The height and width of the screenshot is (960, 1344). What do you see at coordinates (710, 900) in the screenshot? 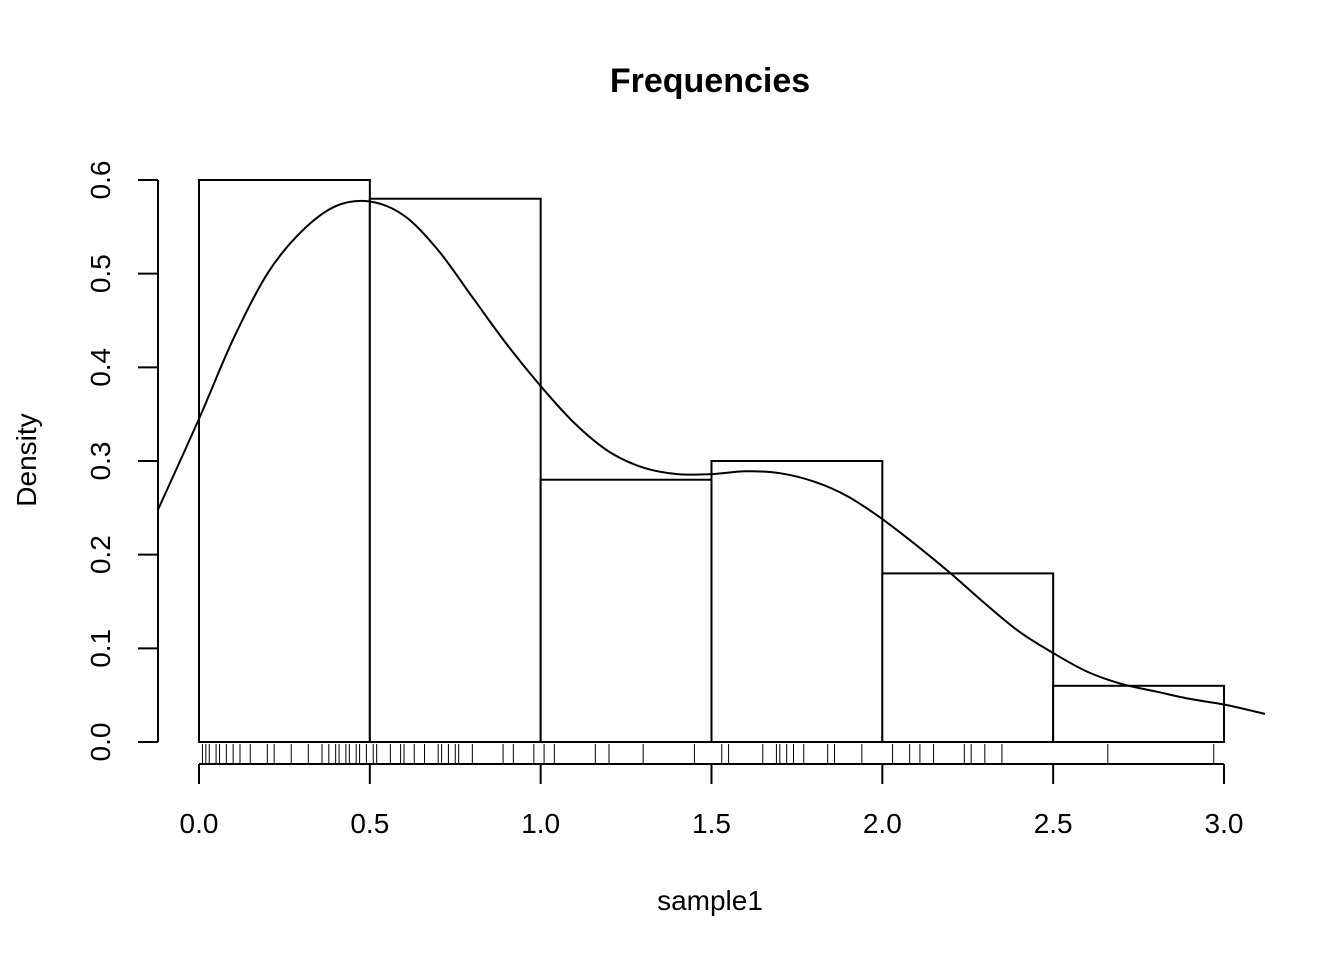
I see `x-axis-label: sample1` at bounding box center [710, 900].